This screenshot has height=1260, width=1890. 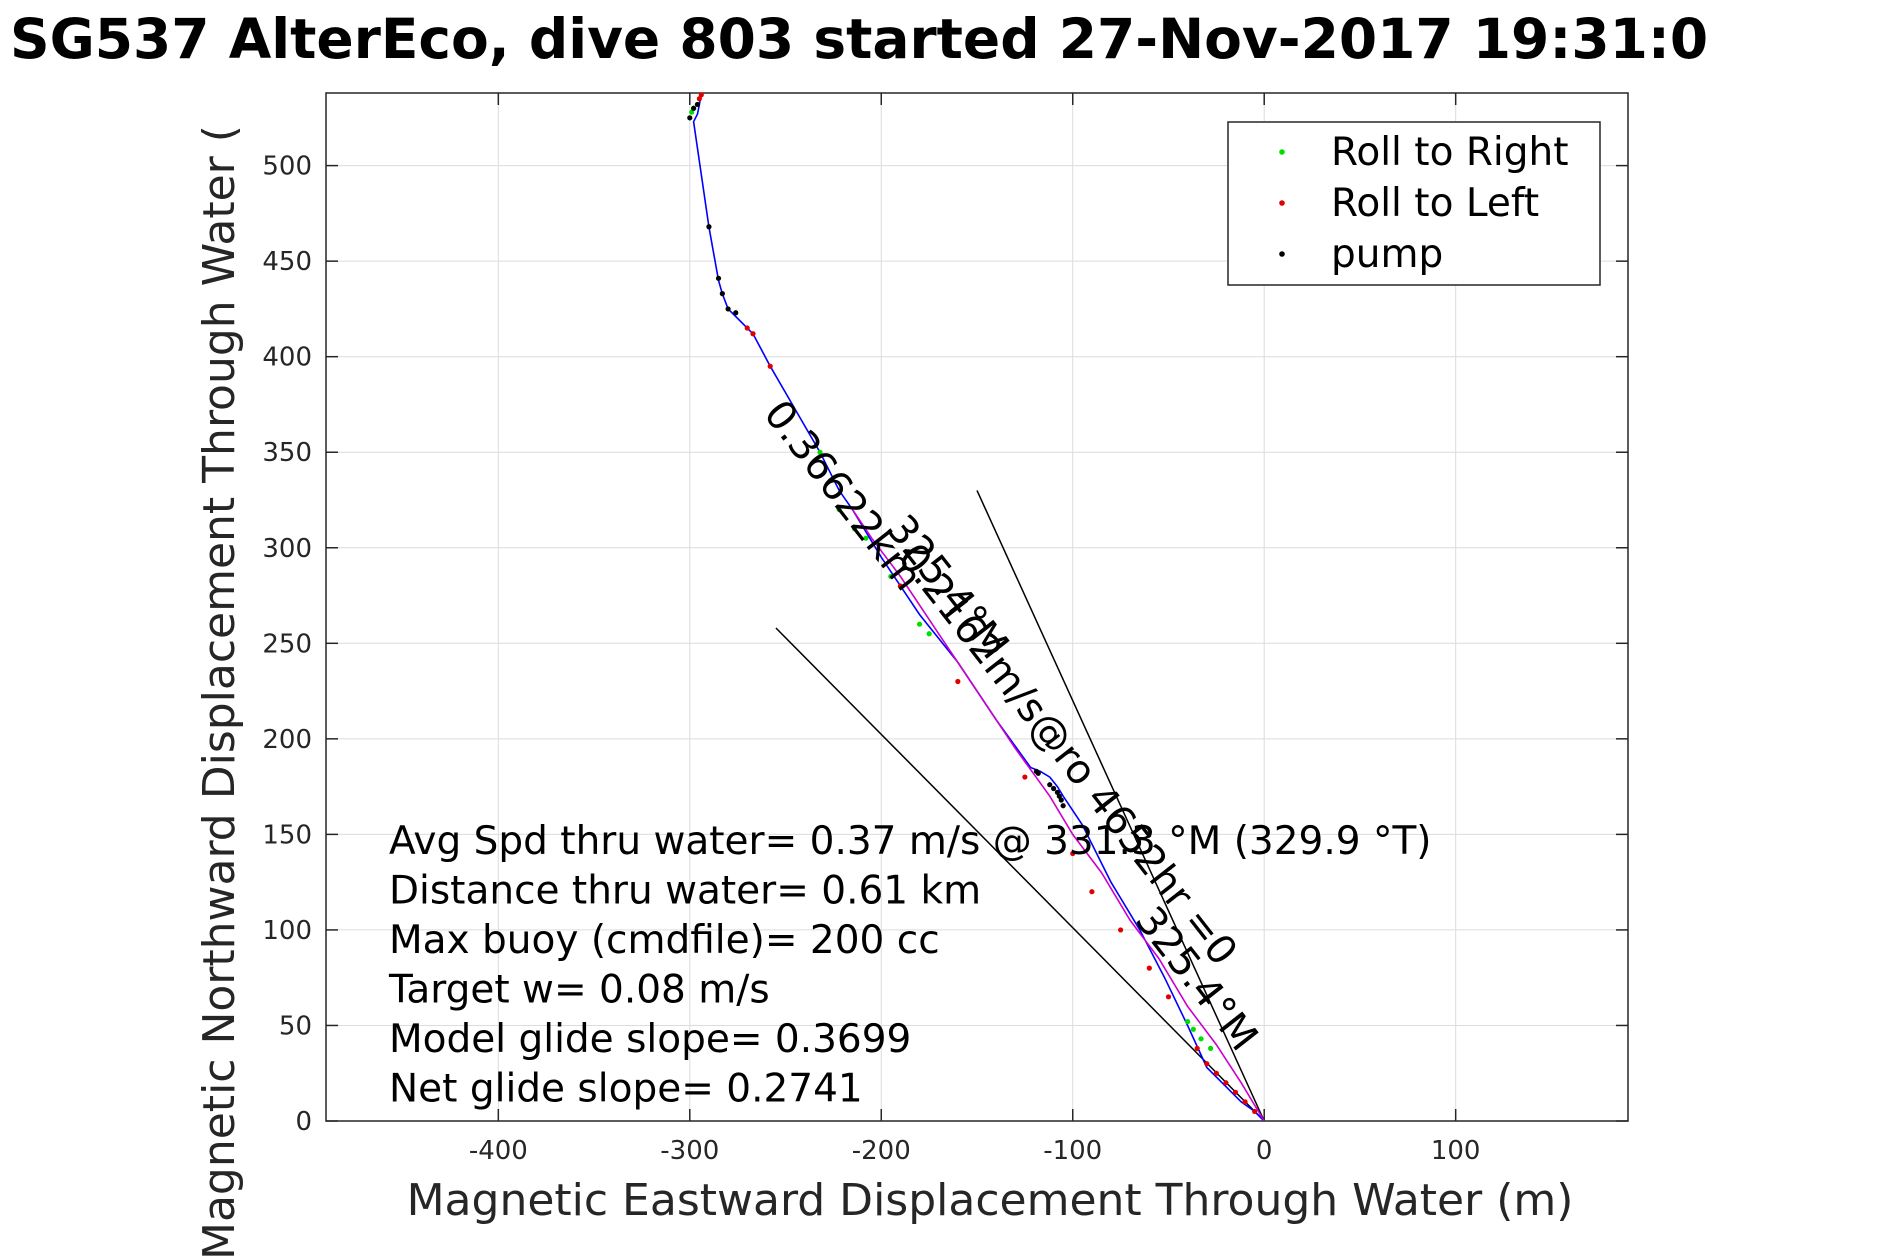 What do you see at coordinates (303, 1122) in the screenshot?
I see `y-tick-label: 0` at bounding box center [303, 1122].